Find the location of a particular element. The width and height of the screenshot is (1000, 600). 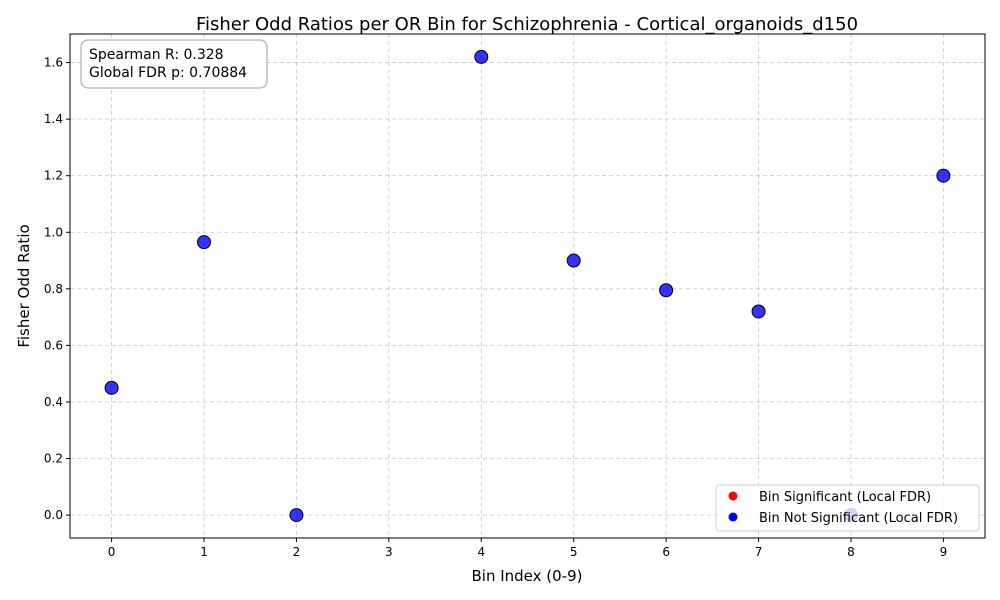

y-tick-label: 1.0 is located at coordinates (53, 232).